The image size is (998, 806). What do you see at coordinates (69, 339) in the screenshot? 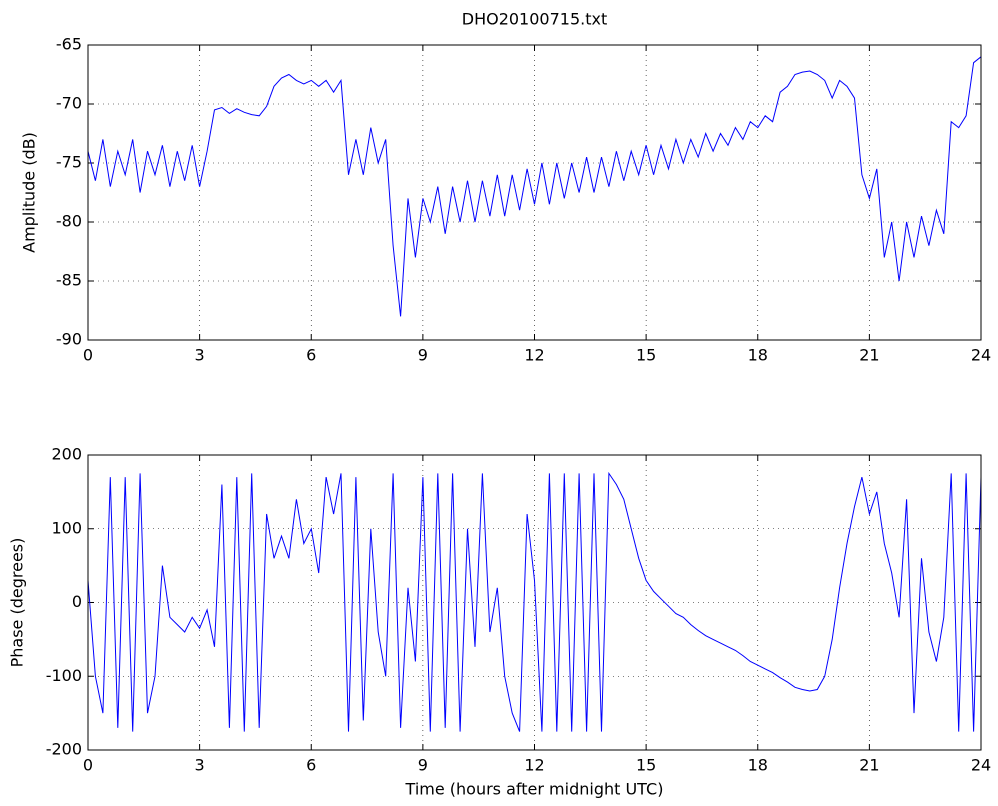
I see `y-tick-label: -90` at bounding box center [69, 339].